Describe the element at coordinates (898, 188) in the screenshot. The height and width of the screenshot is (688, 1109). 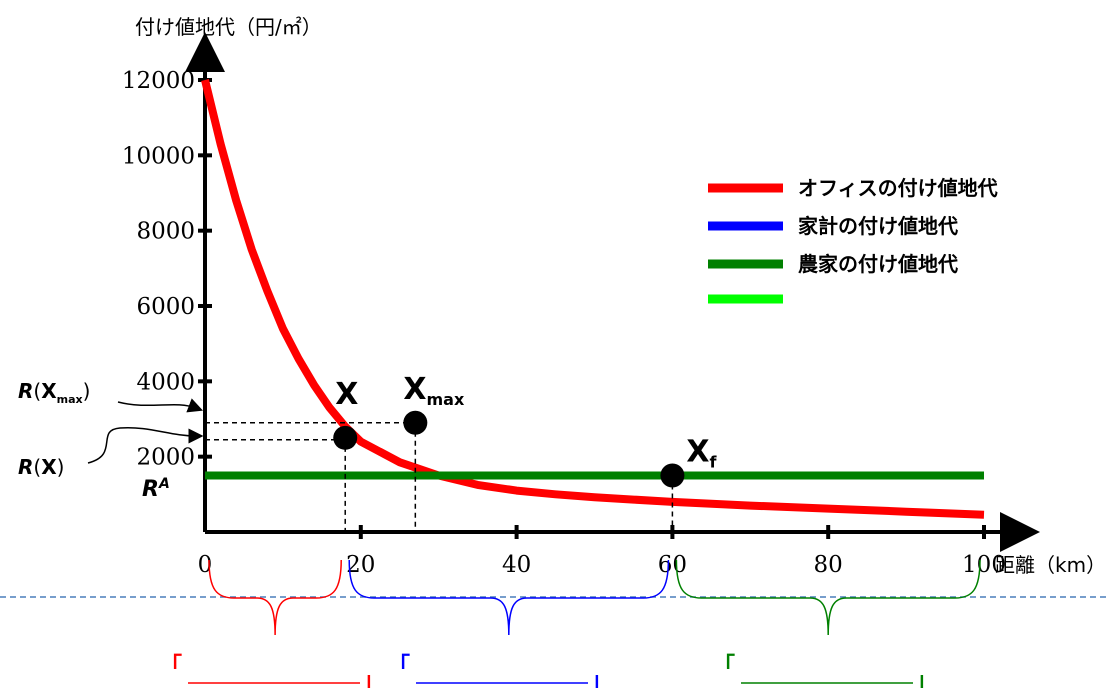
I see `legend-label-0: オフィスの付け値地代` at that location.